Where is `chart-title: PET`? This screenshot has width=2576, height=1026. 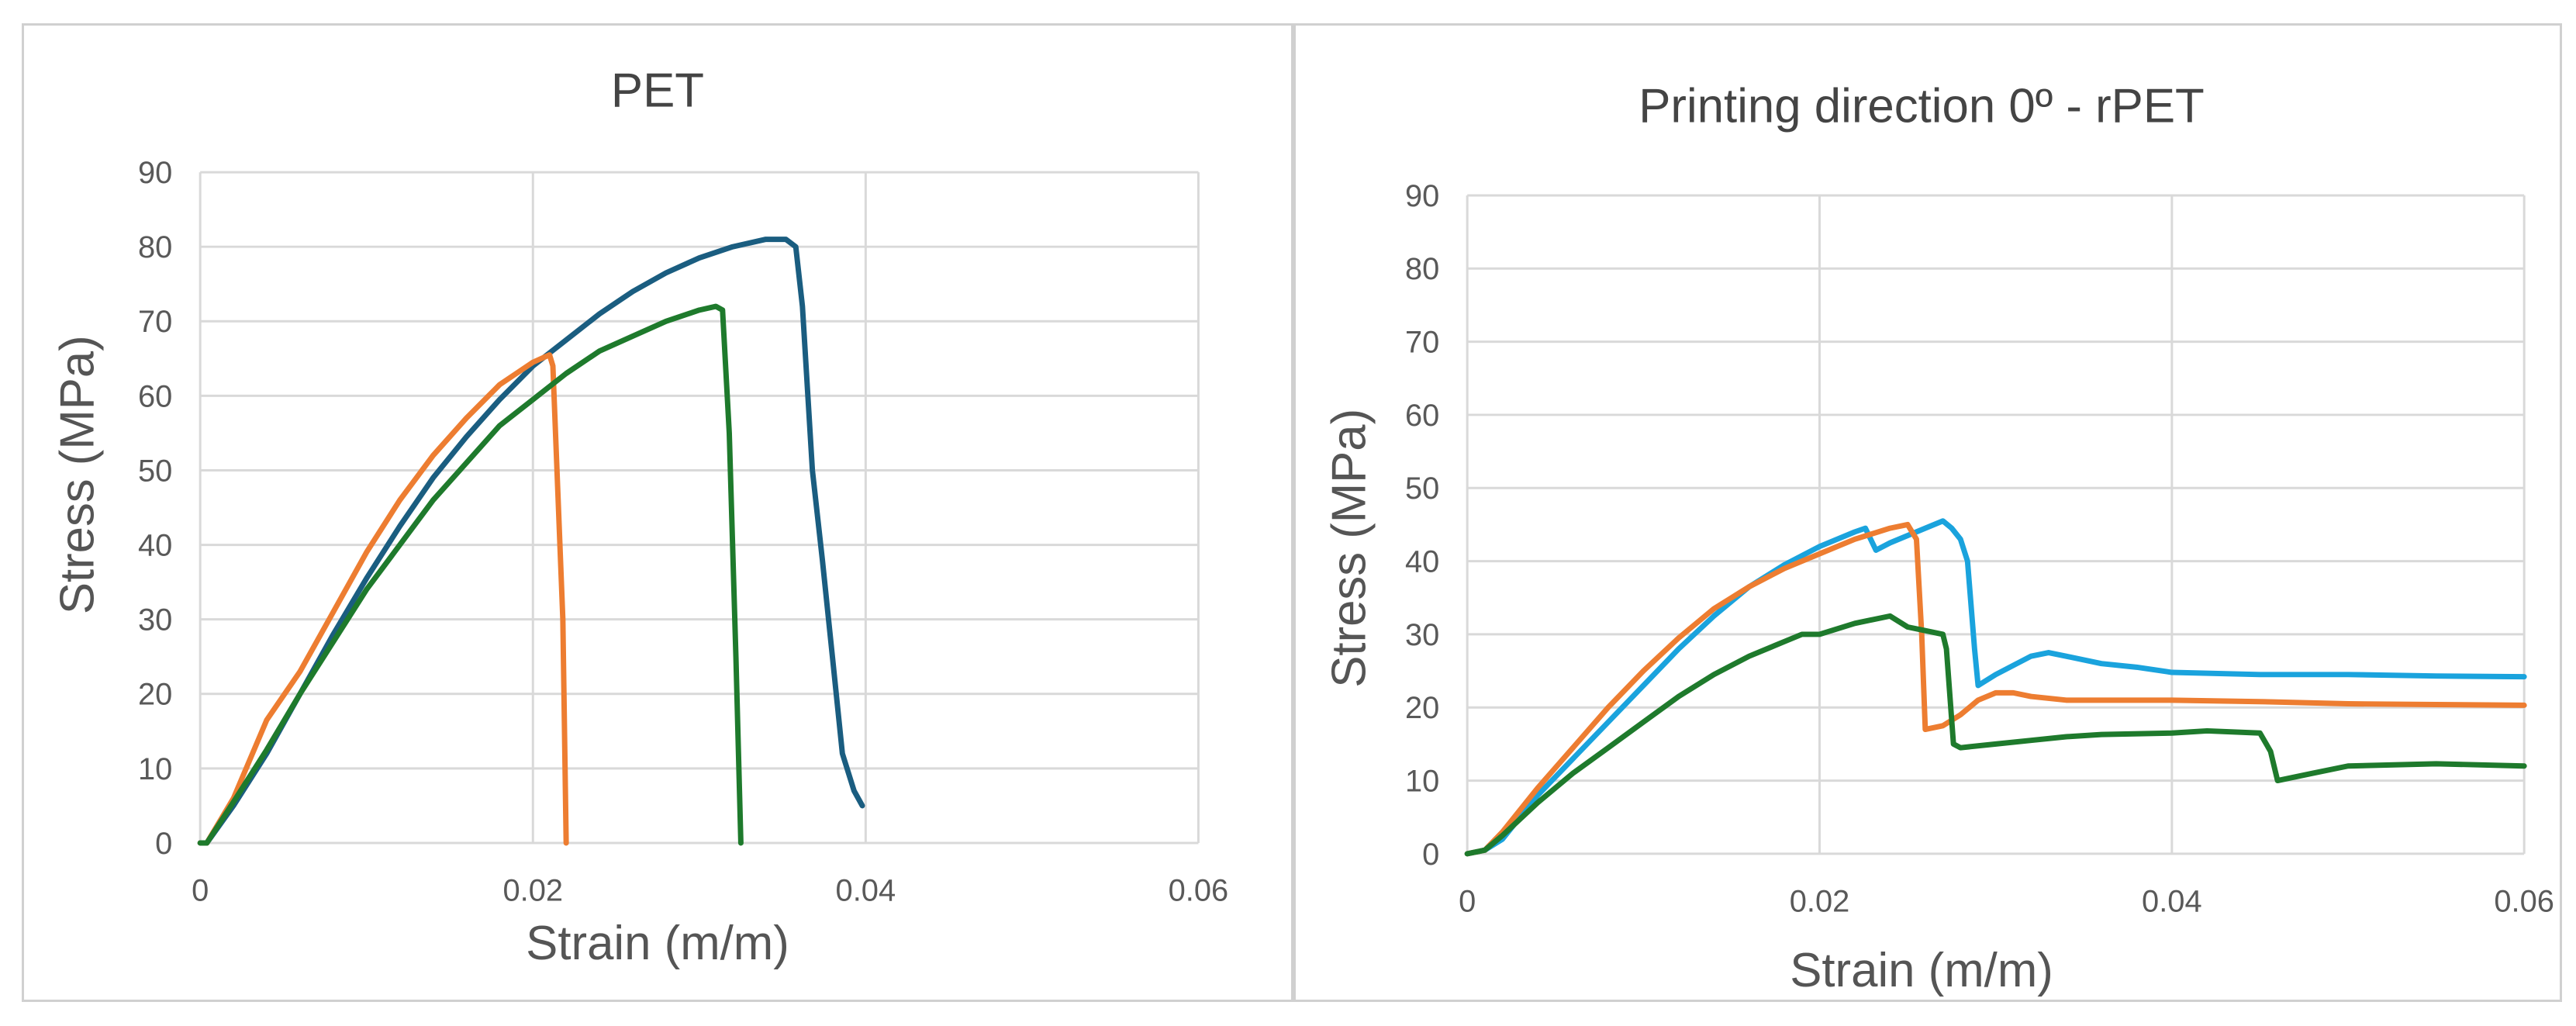
chart-title: PET is located at coordinates (658, 91).